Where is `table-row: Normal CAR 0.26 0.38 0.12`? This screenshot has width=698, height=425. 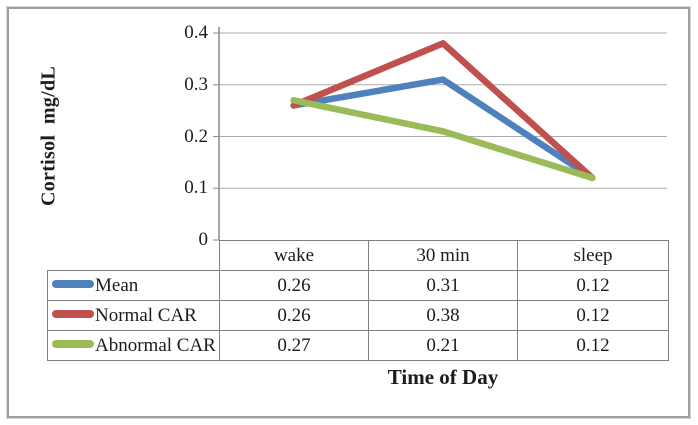 table-row: Normal CAR 0.26 0.38 0.12 is located at coordinates (358, 315).